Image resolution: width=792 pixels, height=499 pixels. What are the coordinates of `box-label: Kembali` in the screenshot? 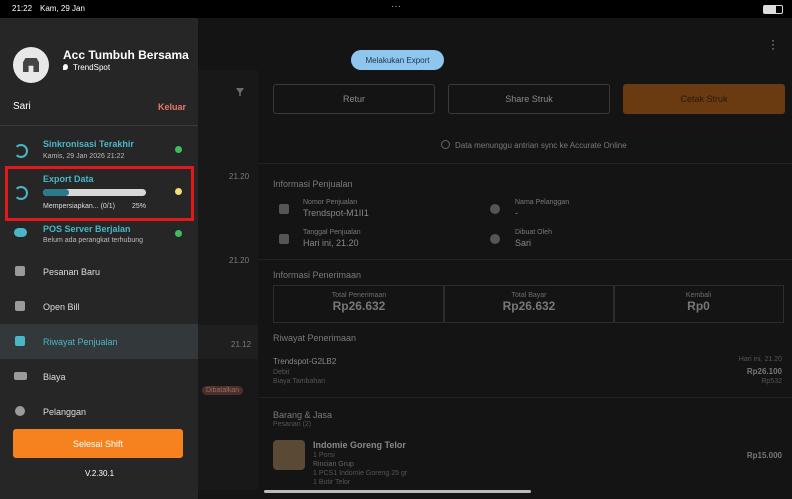 It's located at (698, 295).